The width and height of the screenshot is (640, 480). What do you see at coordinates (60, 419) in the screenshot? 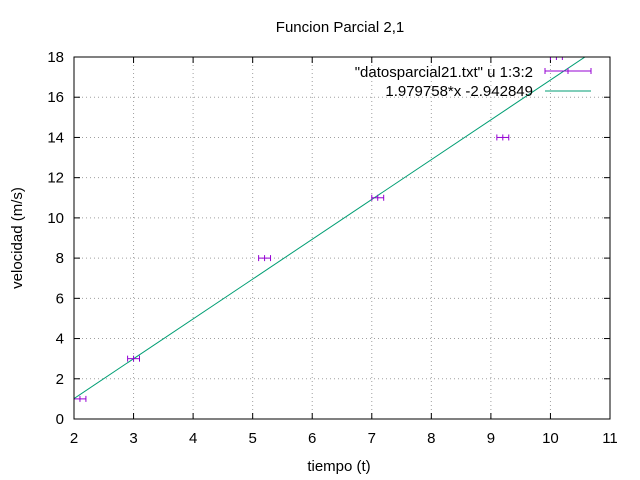
I see `y-tick-label: 0` at bounding box center [60, 419].